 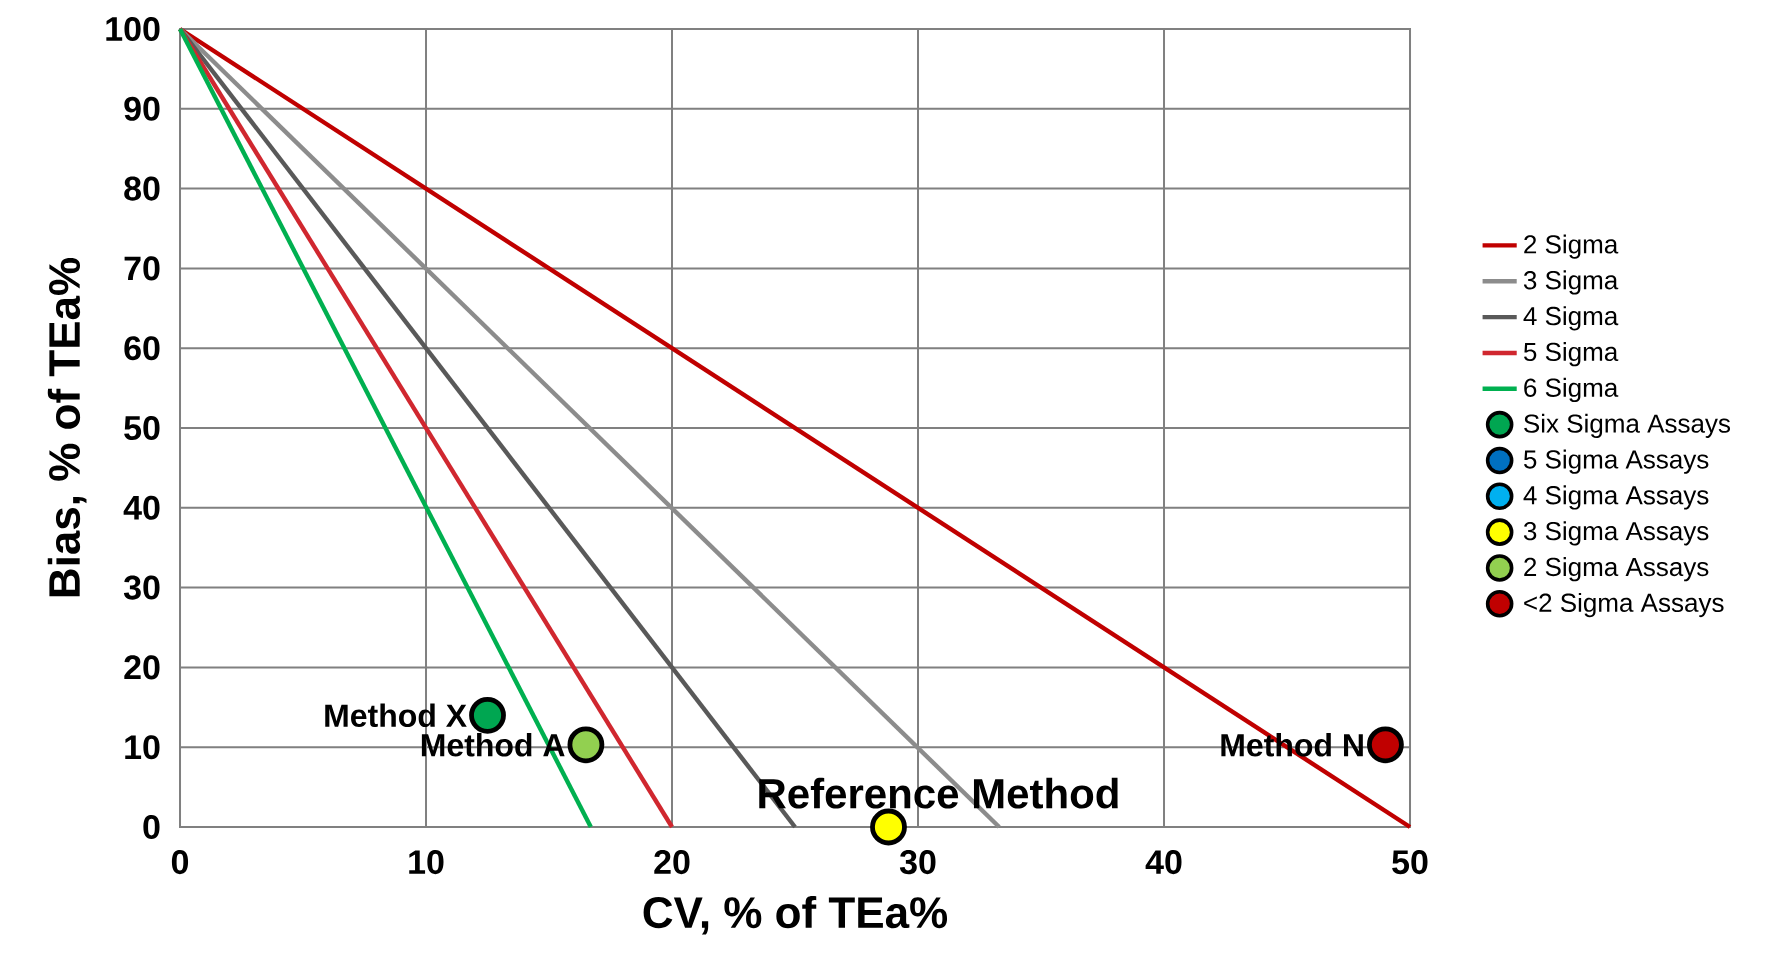 What do you see at coordinates (142, 268) in the screenshot?
I see `y-tick-label: 70` at bounding box center [142, 268].